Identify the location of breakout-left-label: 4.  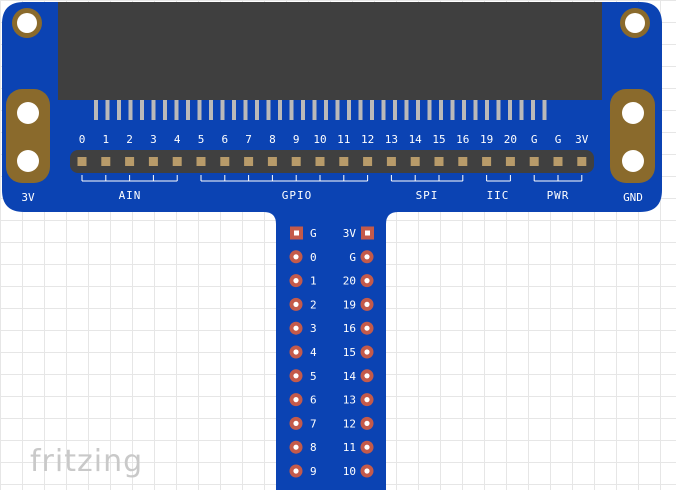
(313, 352).